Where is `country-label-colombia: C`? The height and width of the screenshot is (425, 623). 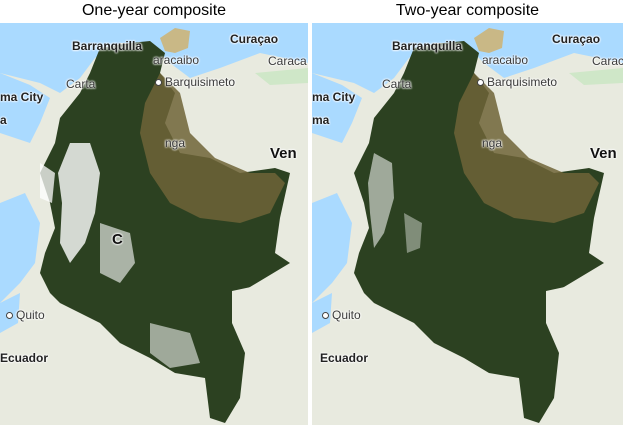
country-label-colombia: C is located at coordinates (117, 239).